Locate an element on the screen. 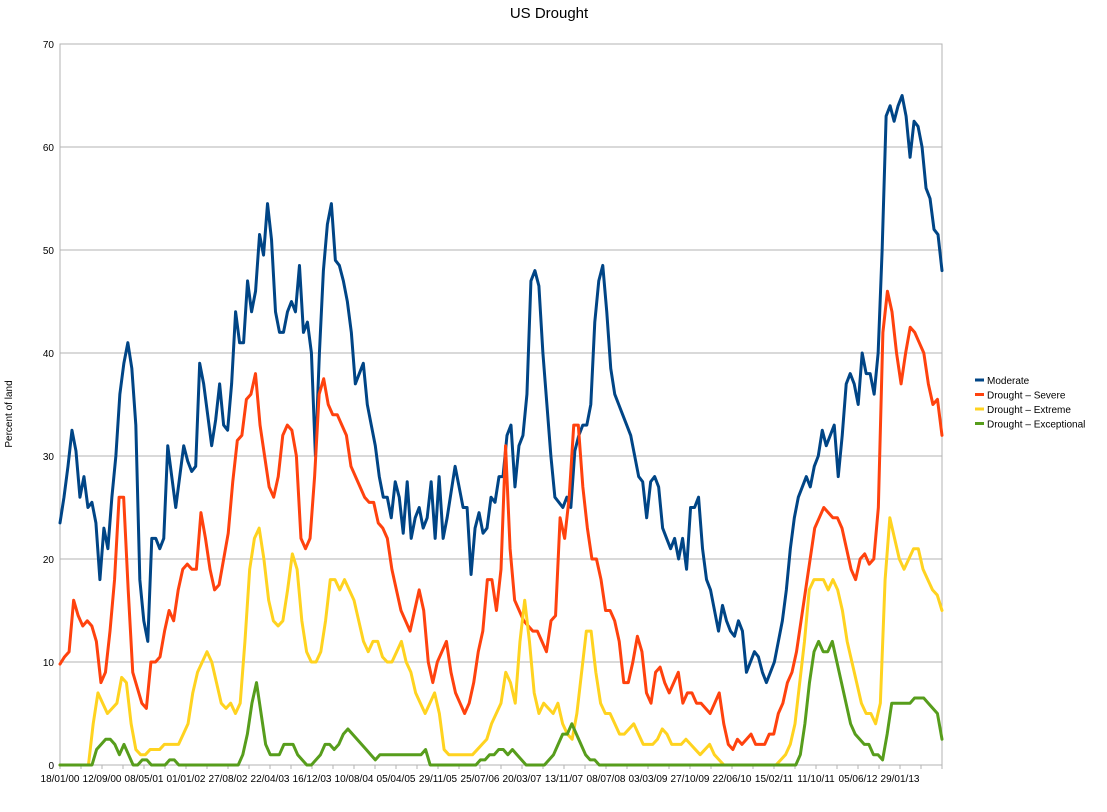 This screenshot has height=812, width=1107. x-tick-label: 25/07/06 is located at coordinates (480, 779).